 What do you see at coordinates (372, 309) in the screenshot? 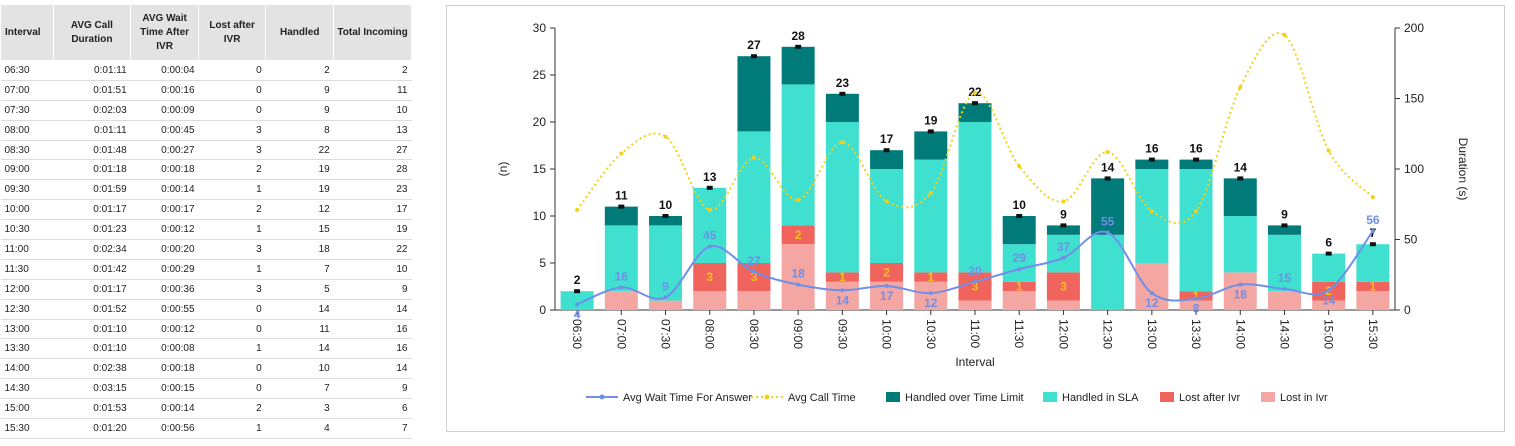
I see `cell-total-incoming: 14` at bounding box center [372, 309].